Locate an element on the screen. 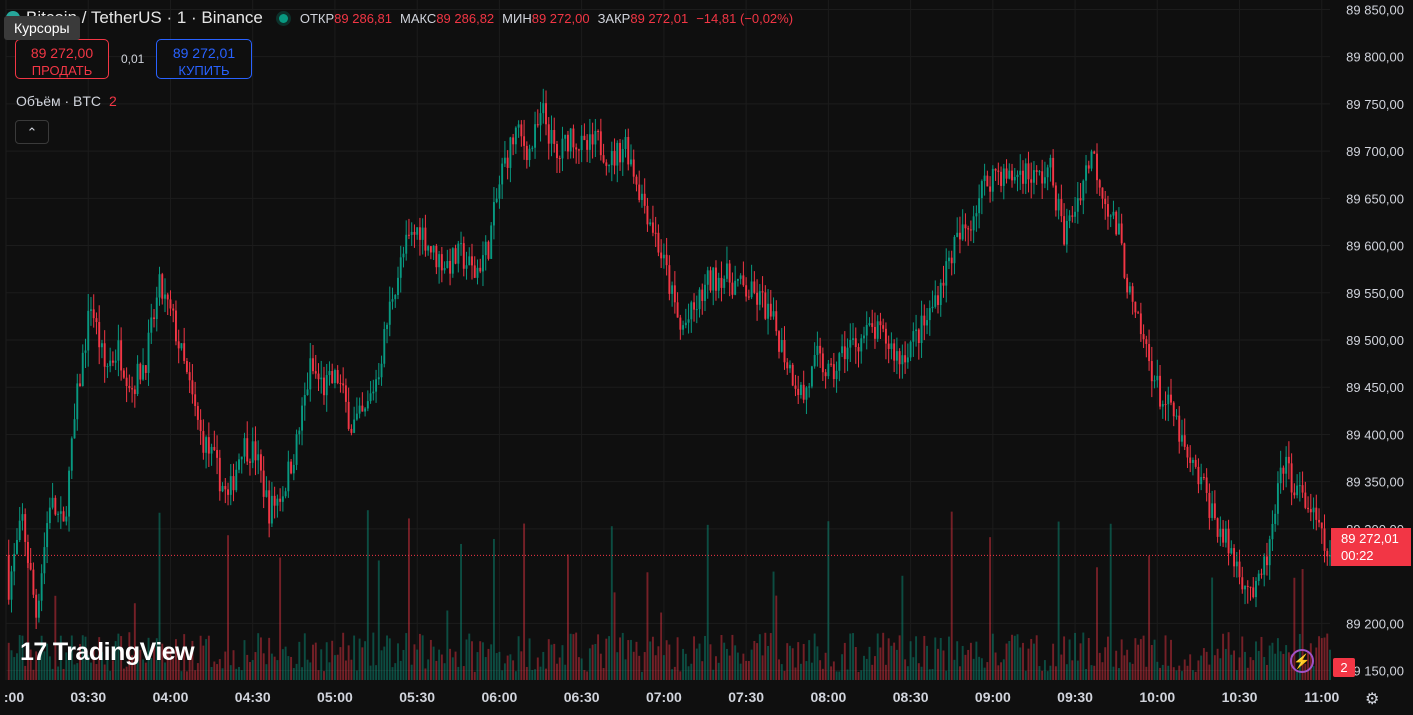 The width and height of the screenshot is (1413, 715). settings-icon: ⚙ is located at coordinates (1372, 699).